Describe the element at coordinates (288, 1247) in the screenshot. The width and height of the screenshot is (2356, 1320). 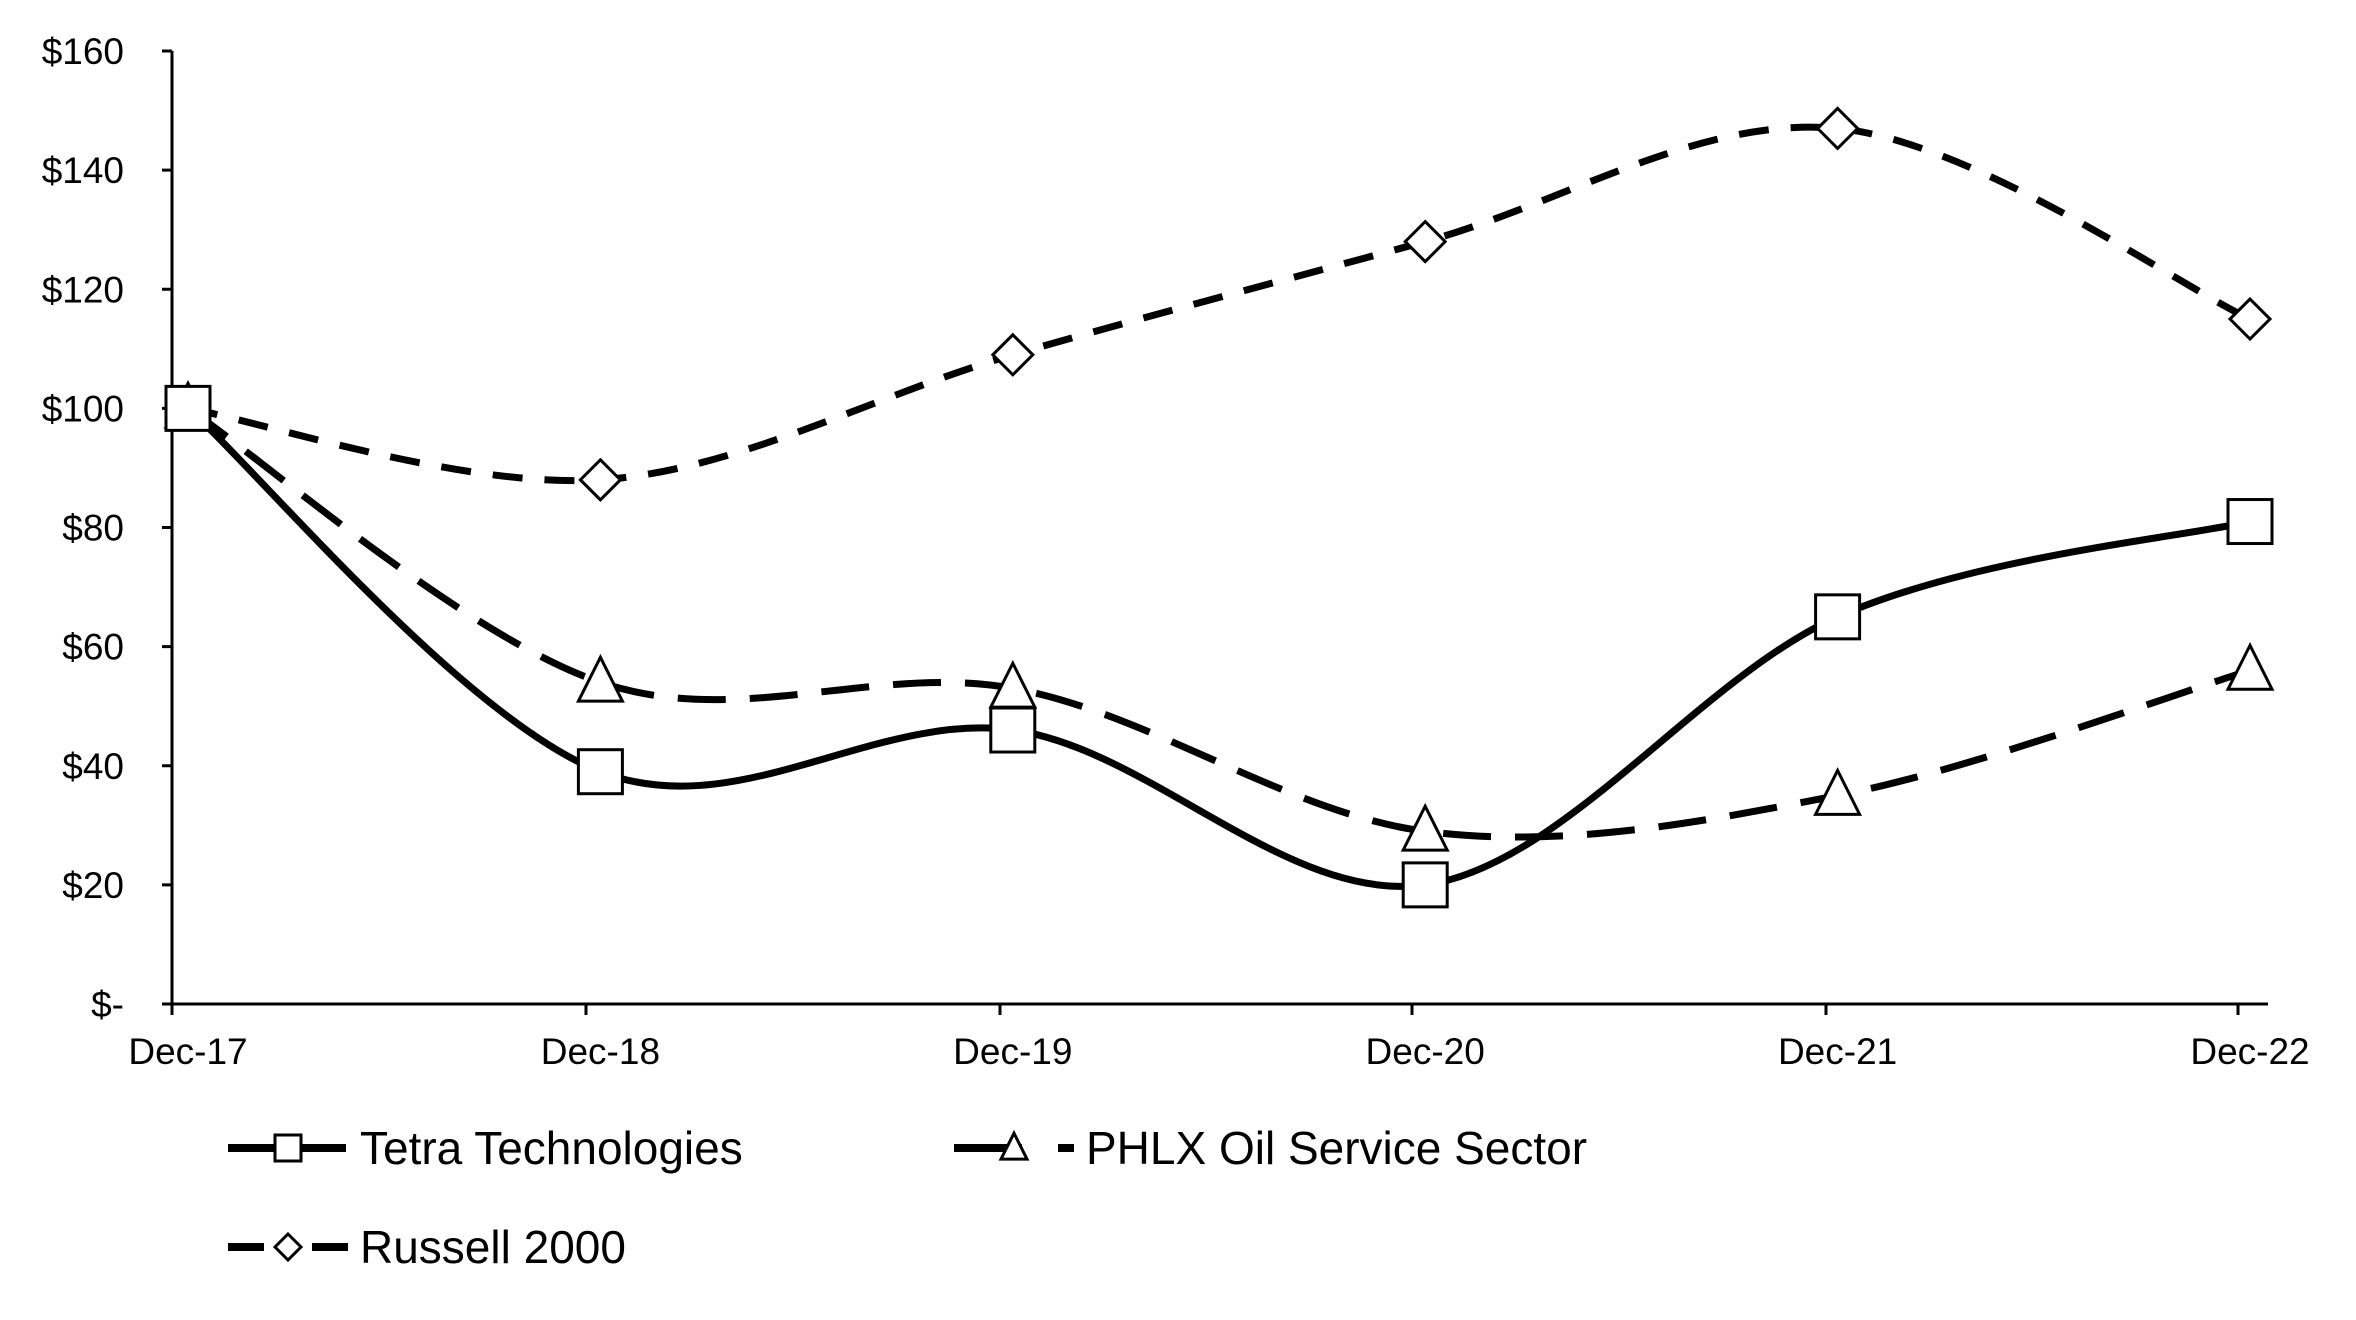
I see `legend-marker-diamond-icon` at that location.